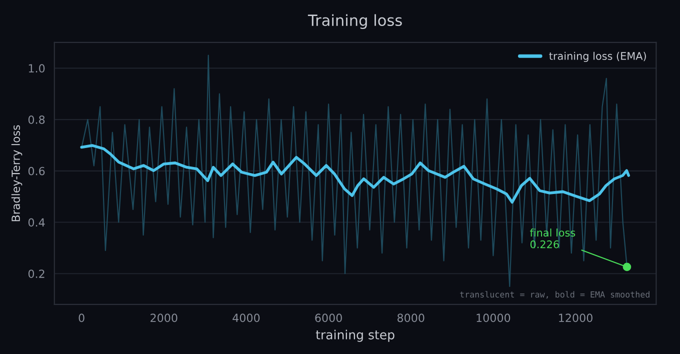  I want to click on y-tick-label: 0.2, so click(36, 274).